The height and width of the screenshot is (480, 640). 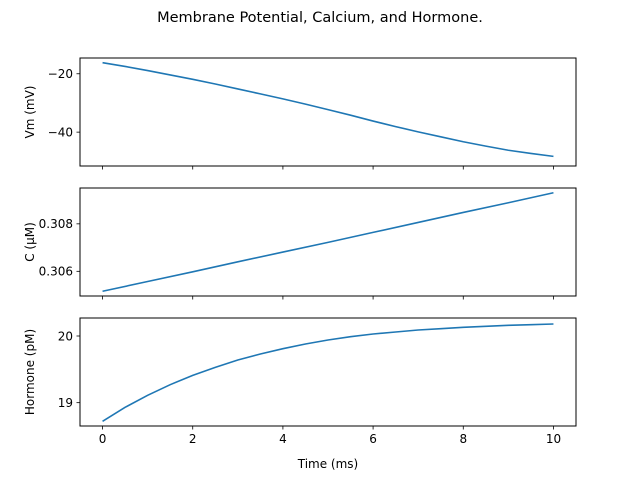 What do you see at coordinates (65, 403) in the screenshot?
I see `y-tick-label: 19` at bounding box center [65, 403].